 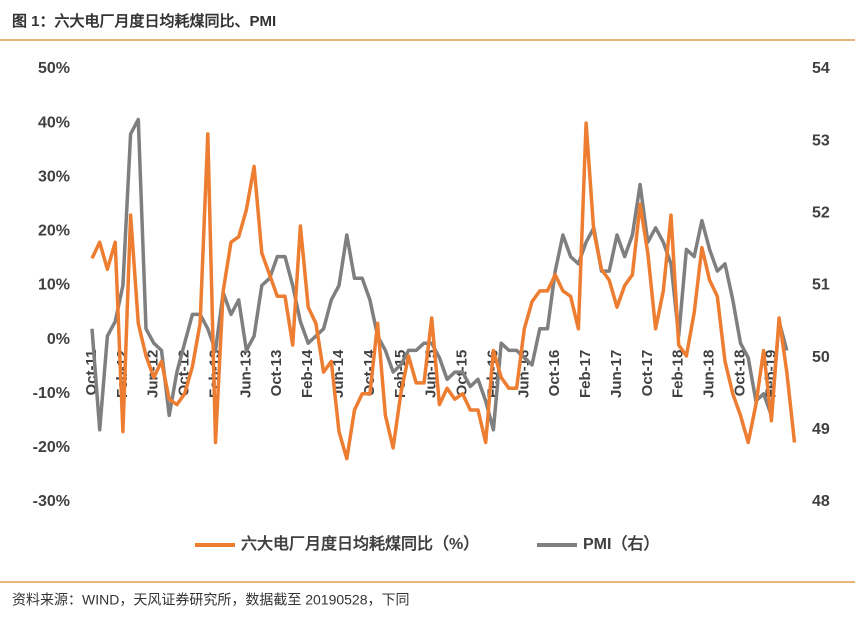 What do you see at coordinates (400, 374) in the screenshot?
I see `x-tick-label: Feb-15` at bounding box center [400, 374].